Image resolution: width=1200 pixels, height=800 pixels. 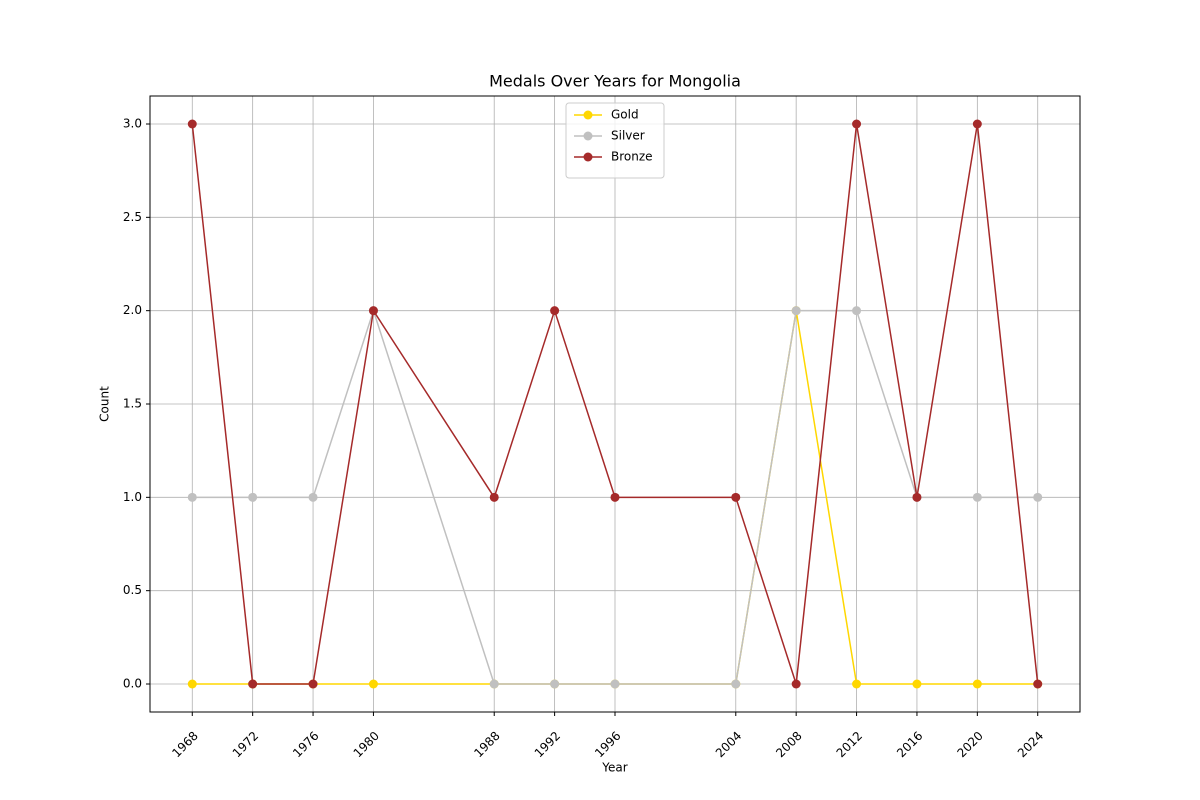 I want to click on y-tick-label: 1.5, so click(x=132, y=404).